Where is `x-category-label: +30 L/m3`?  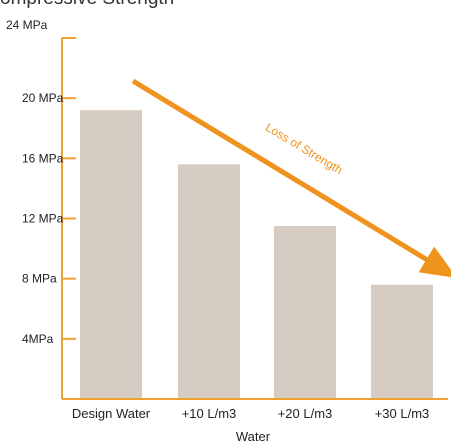
x-category-label: +30 L/m3 is located at coordinates (402, 413).